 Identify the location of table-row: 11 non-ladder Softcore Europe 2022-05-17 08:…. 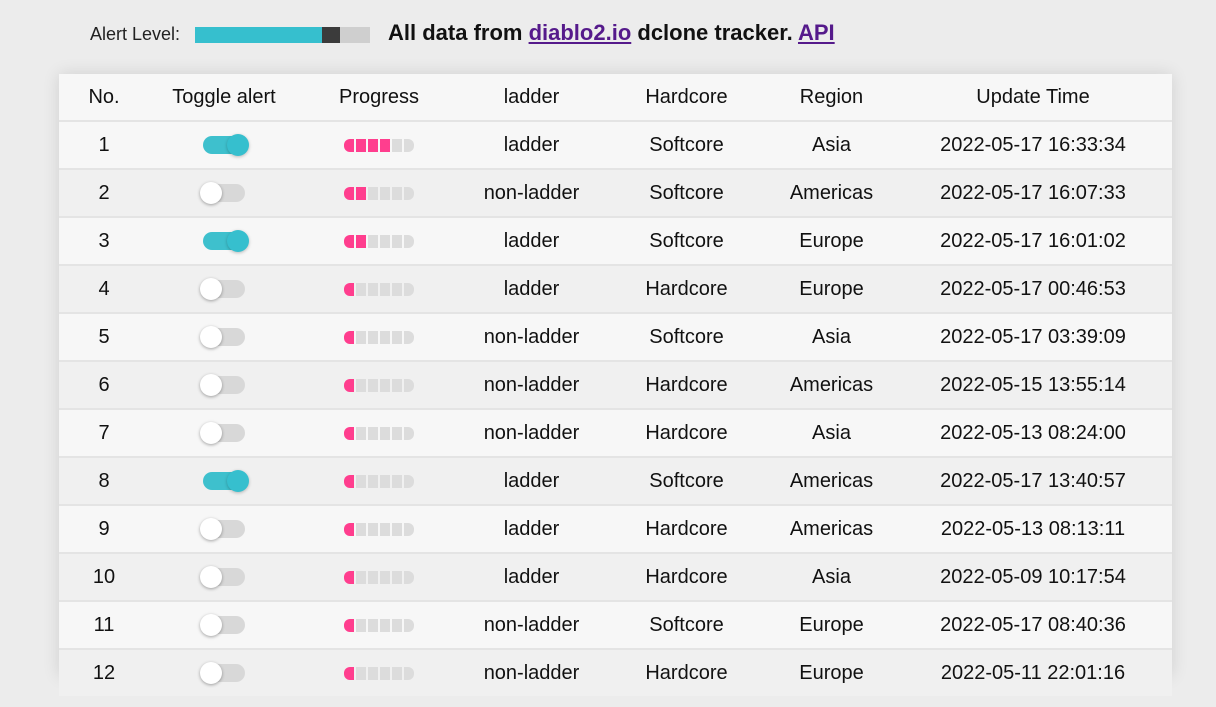
(615, 624).